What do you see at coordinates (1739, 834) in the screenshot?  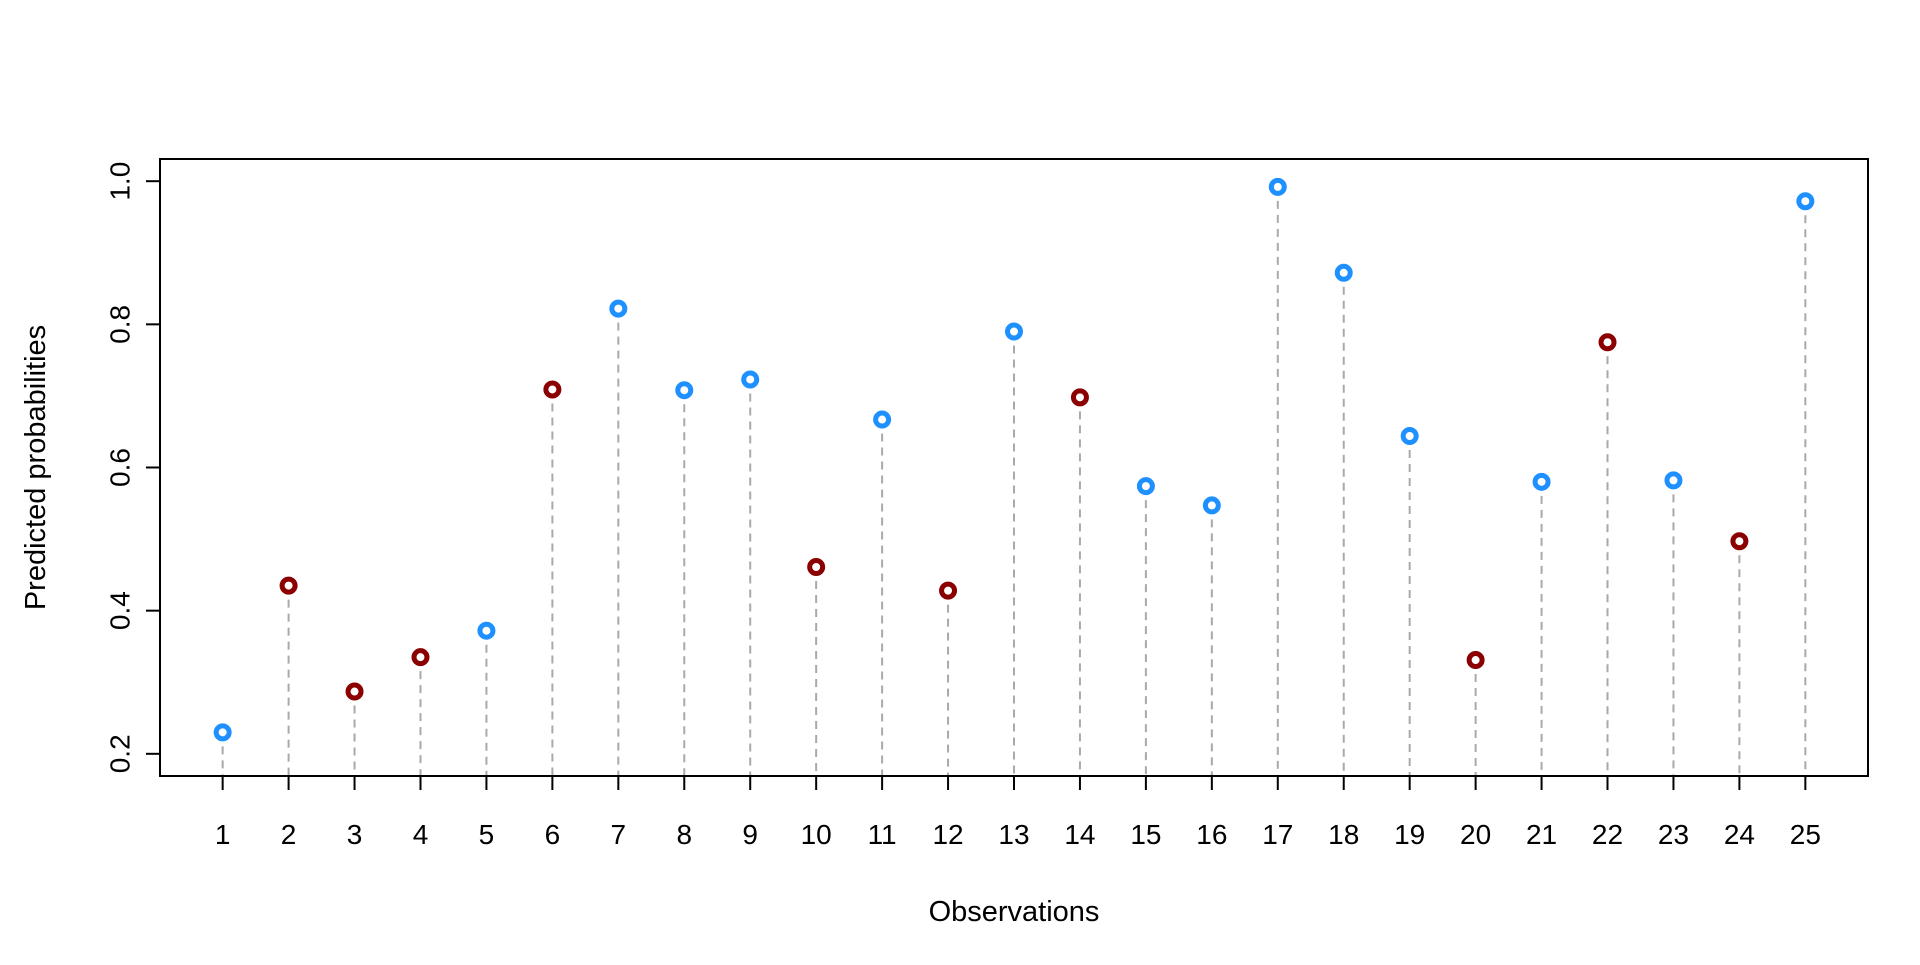 I see `x-tick-label-24: 24` at bounding box center [1739, 834].